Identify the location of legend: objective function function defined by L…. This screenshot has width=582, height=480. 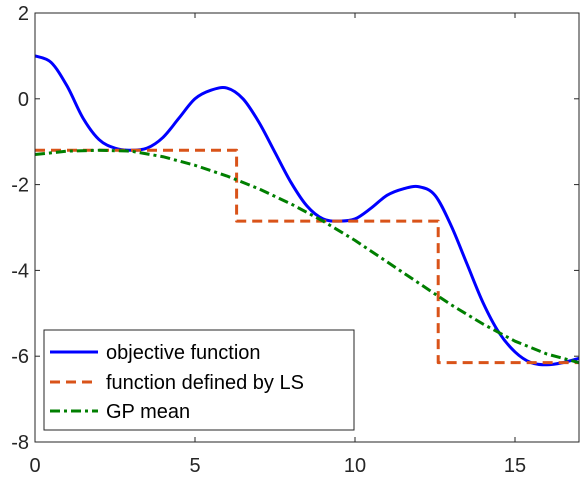
(199, 380).